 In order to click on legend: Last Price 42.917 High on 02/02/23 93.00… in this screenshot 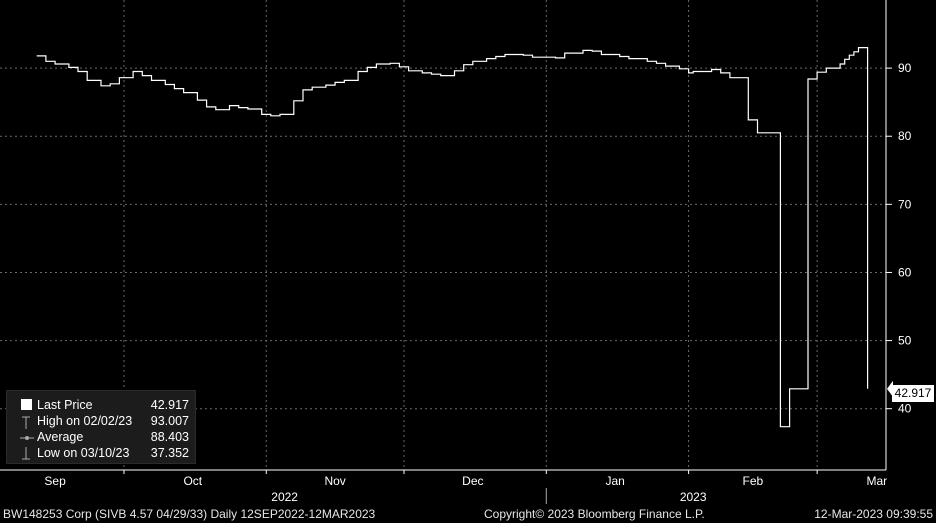, I will do `click(101, 427)`.